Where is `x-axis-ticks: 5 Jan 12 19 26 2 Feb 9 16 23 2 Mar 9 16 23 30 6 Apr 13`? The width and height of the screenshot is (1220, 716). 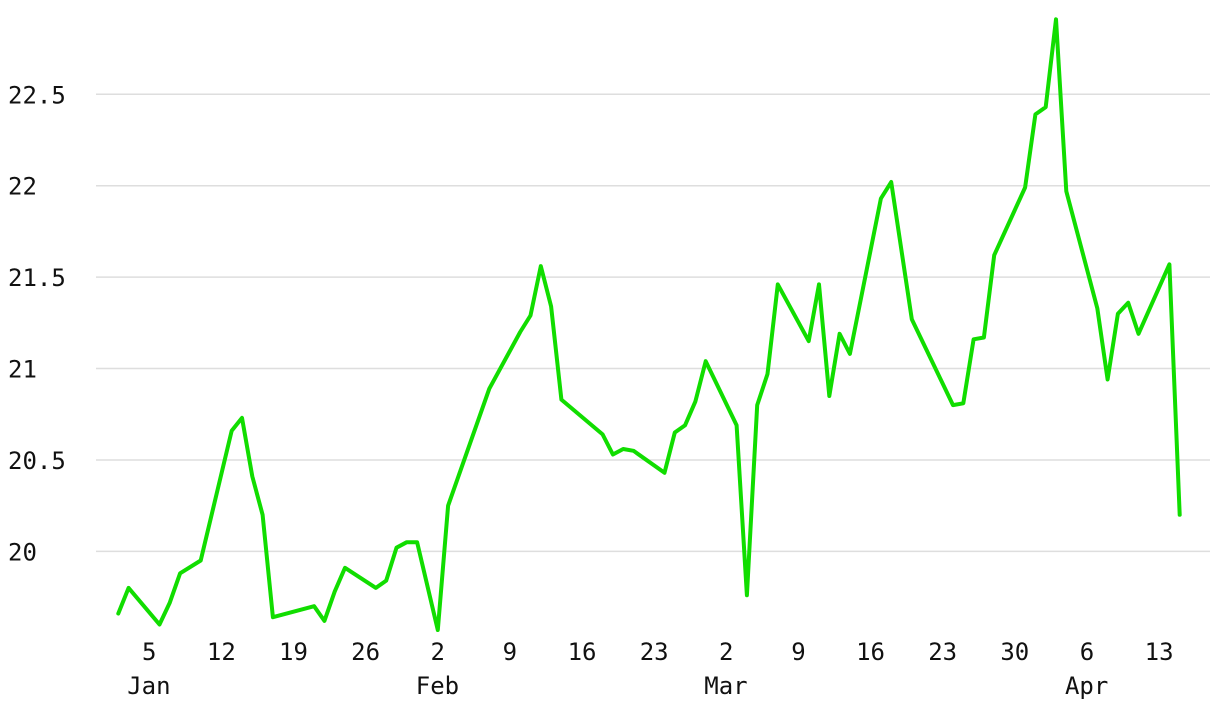 x-axis-ticks: 5 Jan 12 19 26 2 Feb 9 16 23 2 Mar 9 16 23 30 6 Apr 13 is located at coordinates (650, 669).